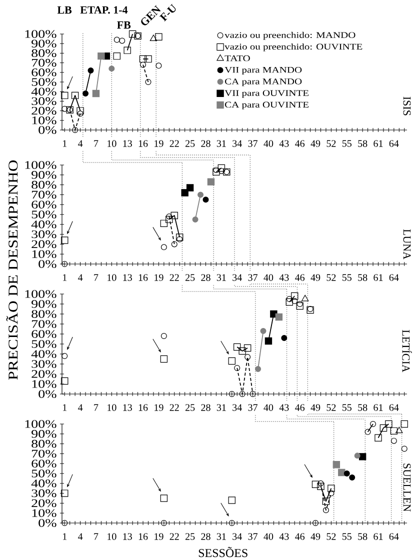  What do you see at coordinates (263, 70) in the screenshot?
I see `legend-label: VII para MANDO` at bounding box center [263, 70].